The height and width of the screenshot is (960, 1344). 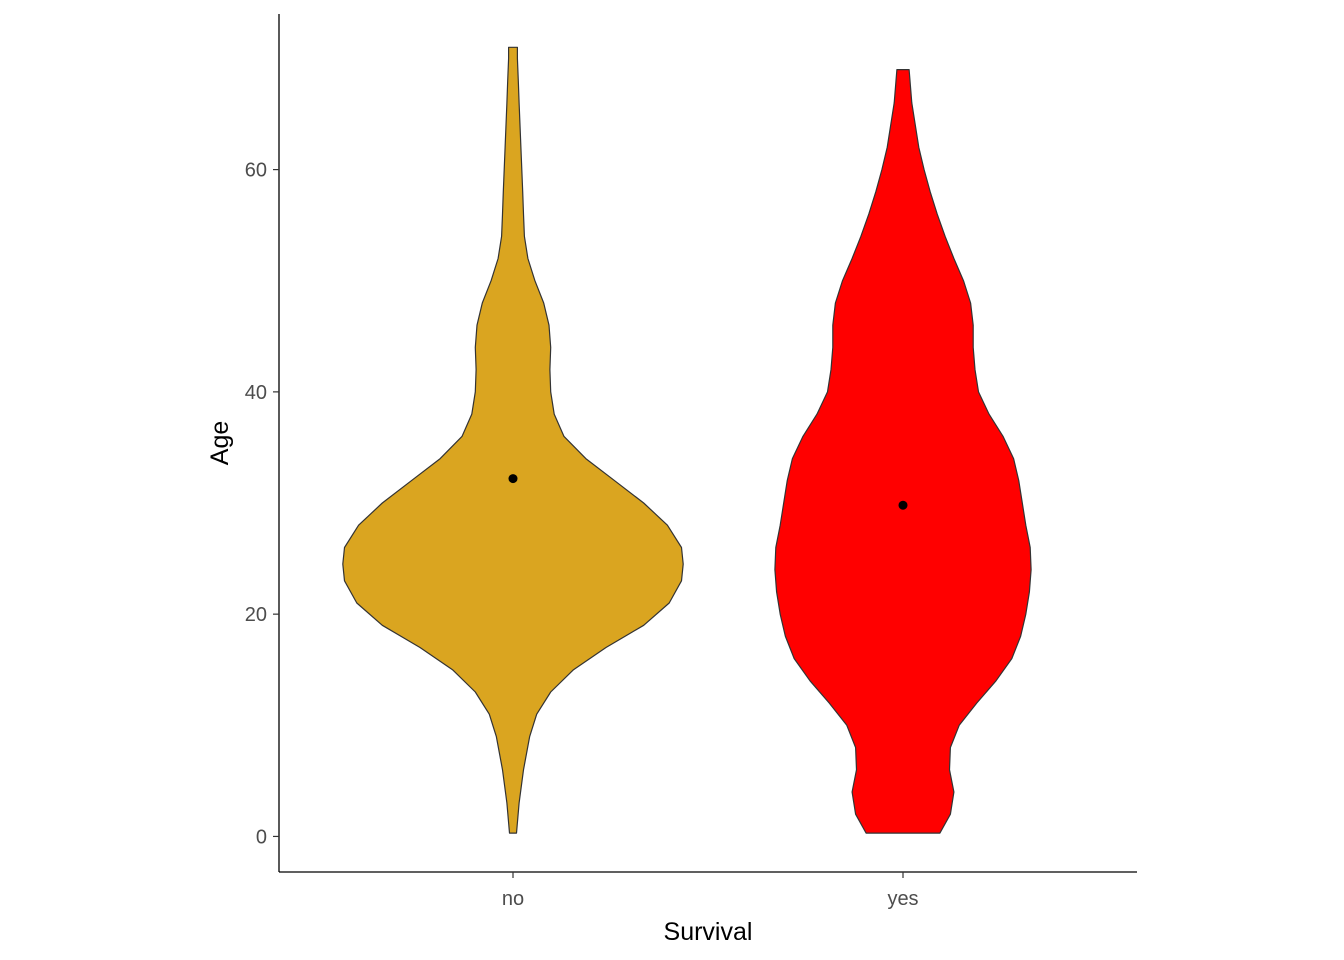 What do you see at coordinates (256, 393) in the screenshot?
I see `y-tick-label: 40` at bounding box center [256, 393].